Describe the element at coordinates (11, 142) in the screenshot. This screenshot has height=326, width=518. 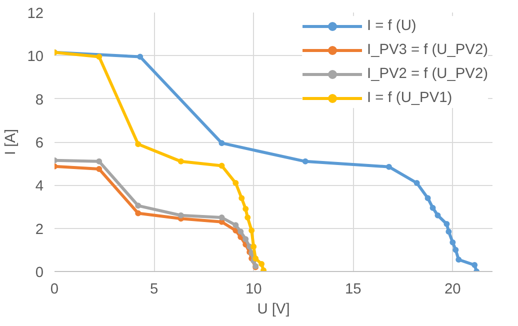
I see `y-axis-title: I [A]` at that location.